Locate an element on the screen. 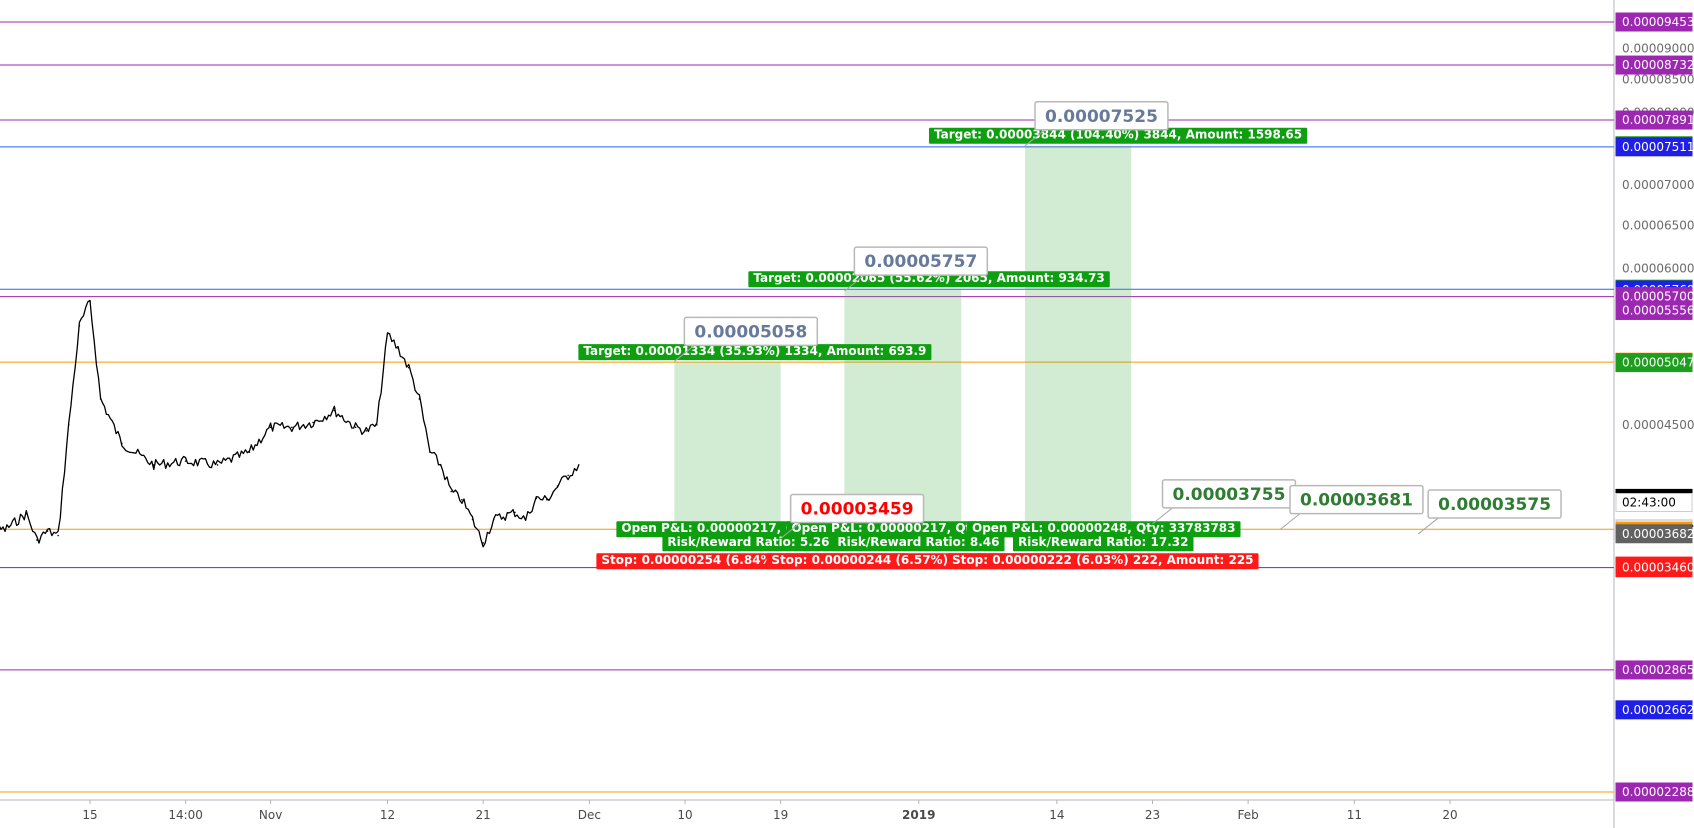 The width and height of the screenshot is (1694, 828). price-series-line is located at coordinates (290, 423).